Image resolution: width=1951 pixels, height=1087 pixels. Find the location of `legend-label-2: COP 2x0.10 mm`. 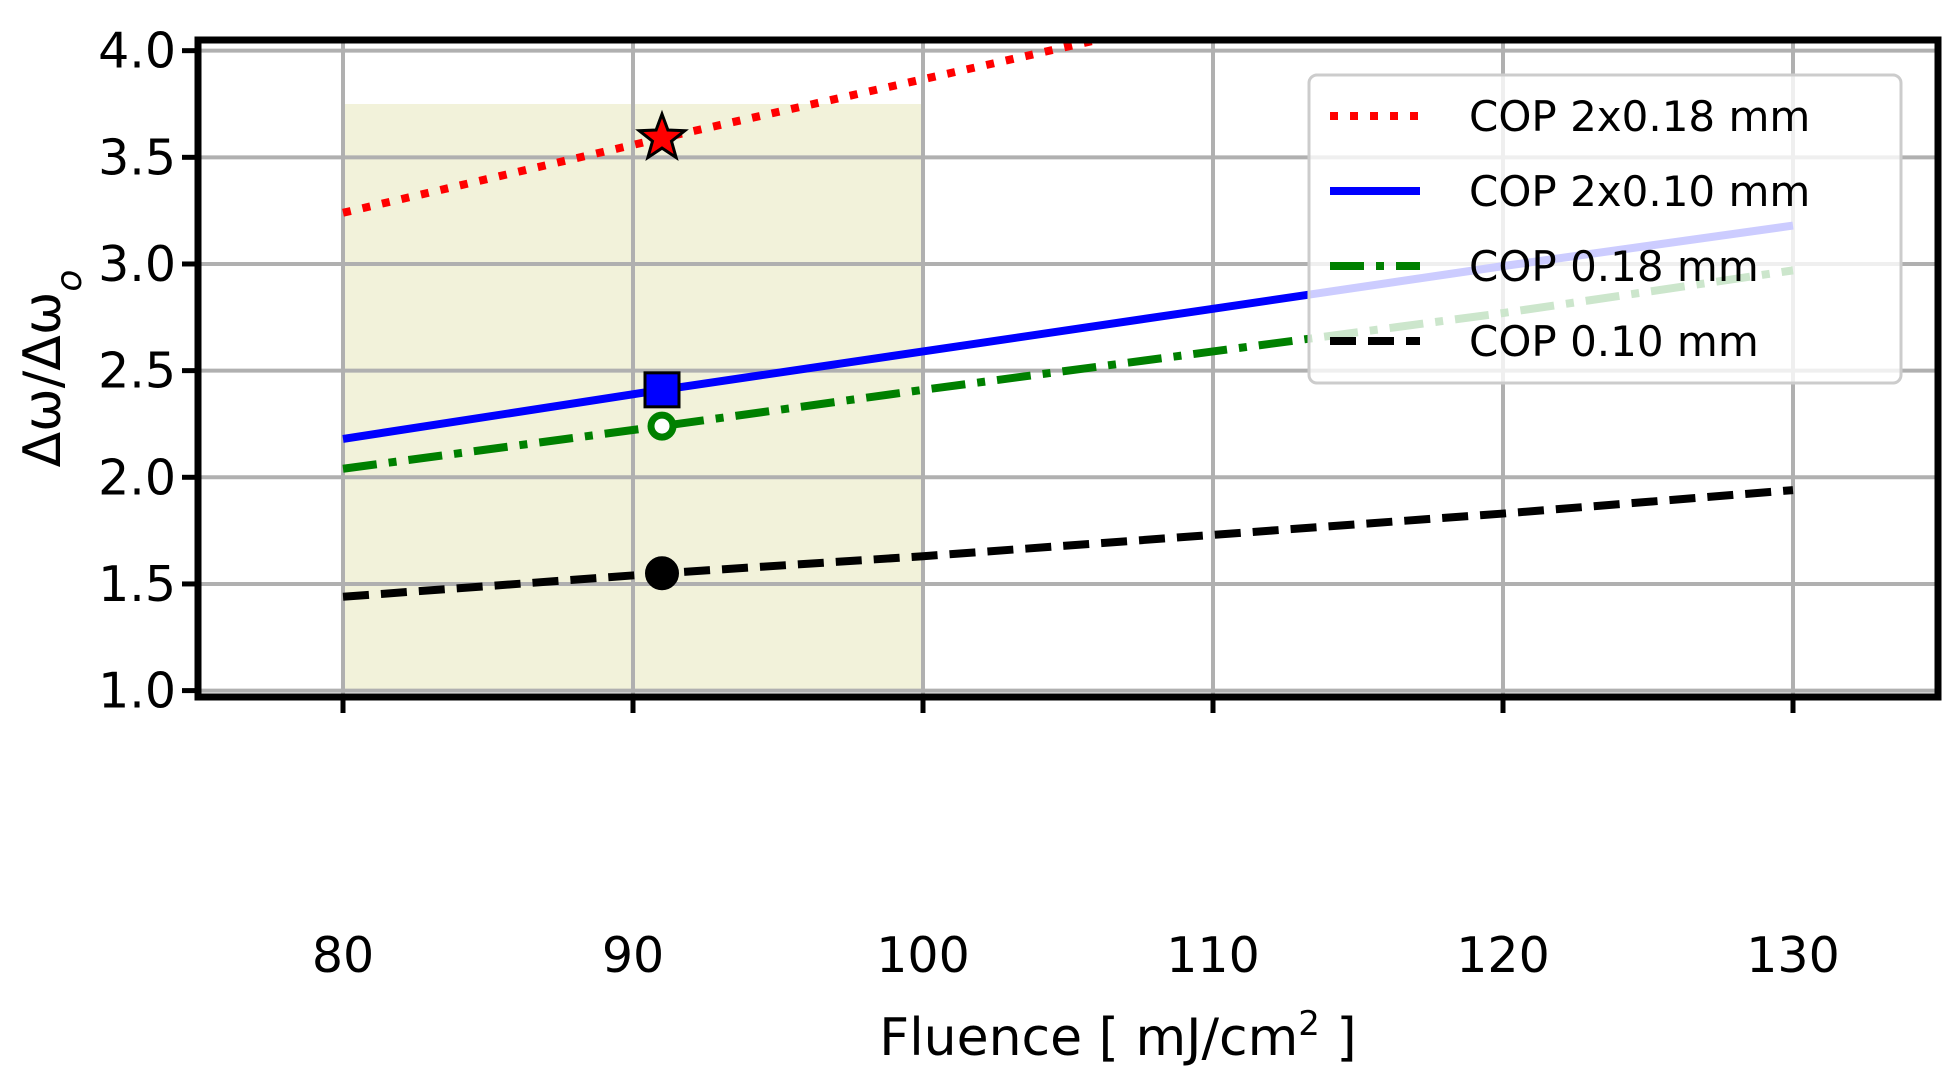

legend-label-2: COP 2x0.10 mm is located at coordinates (1639, 191).